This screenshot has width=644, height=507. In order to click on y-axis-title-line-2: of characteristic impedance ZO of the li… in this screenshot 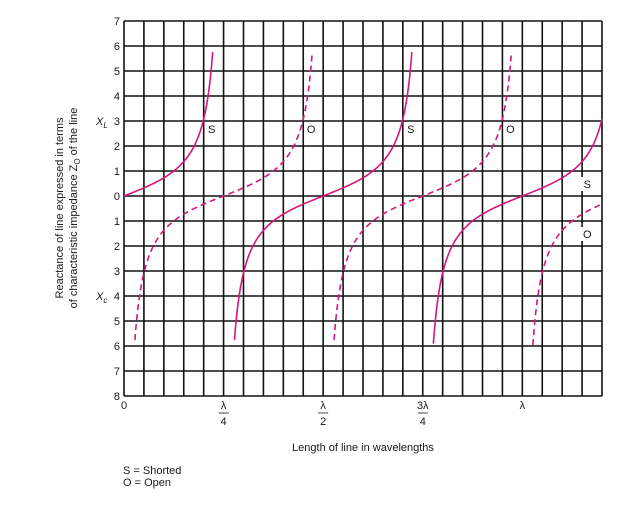, I will do `click(75, 208)`.